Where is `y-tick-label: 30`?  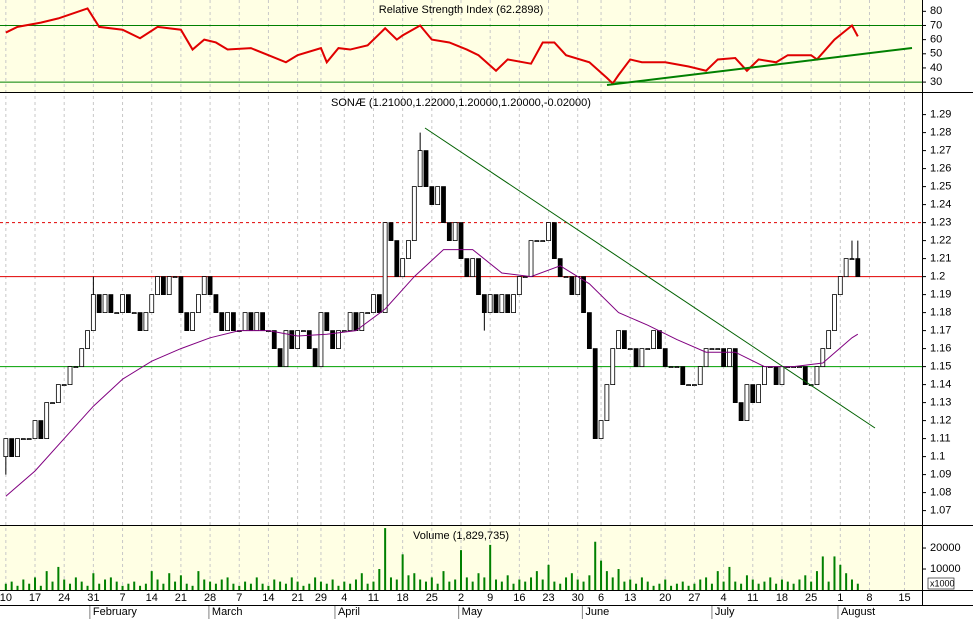
y-tick-label: 30 is located at coordinates (936, 82).